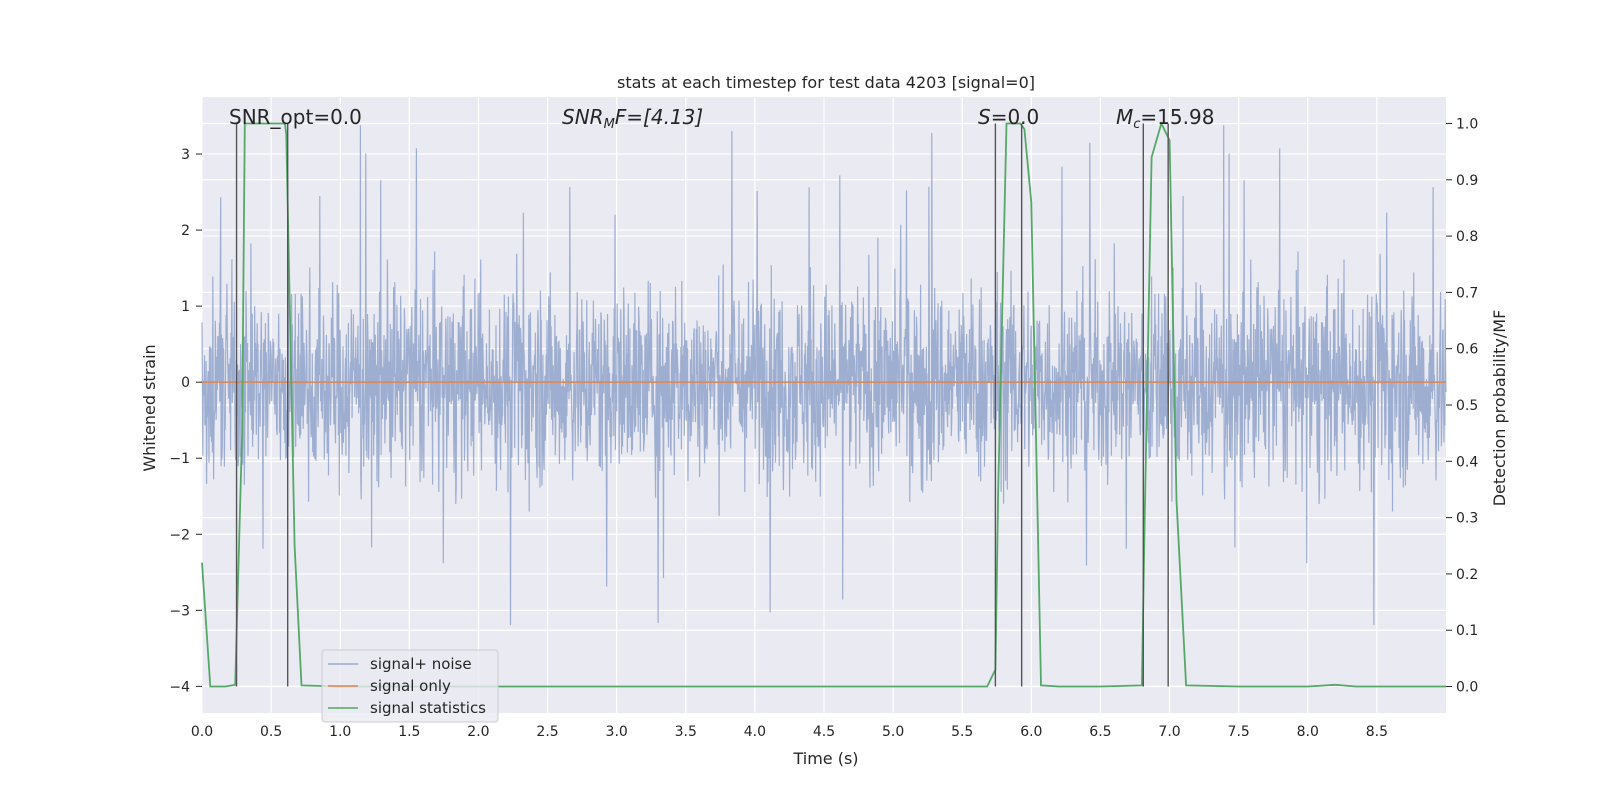  What do you see at coordinates (421, 664) in the screenshot?
I see `legend-label-signal-noise: signal+ noise` at bounding box center [421, 664].